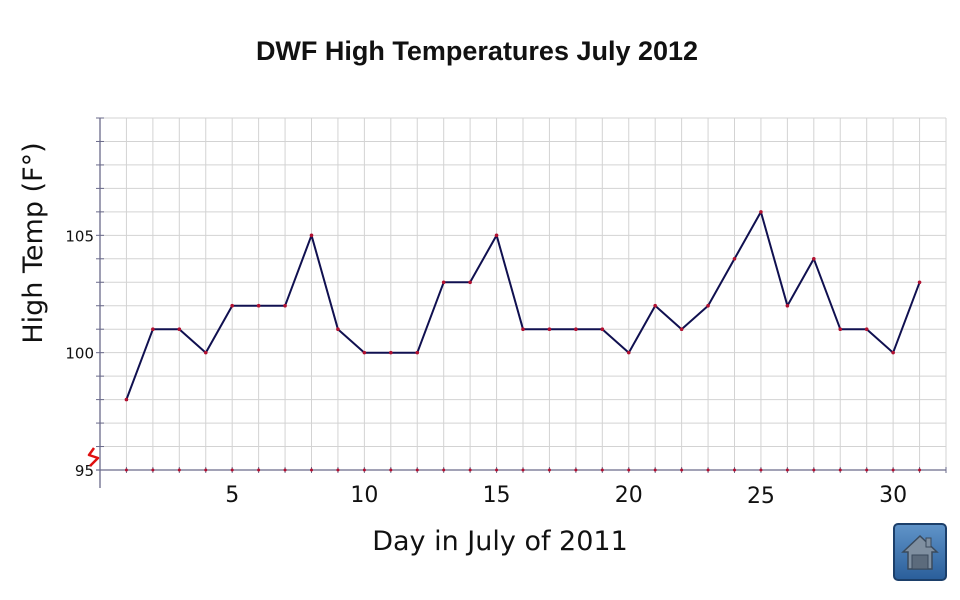  What do you see at coordinates (893, 495) in the screenshot?
I see `x-tick-label: 30` at bounding box center [893, 495].